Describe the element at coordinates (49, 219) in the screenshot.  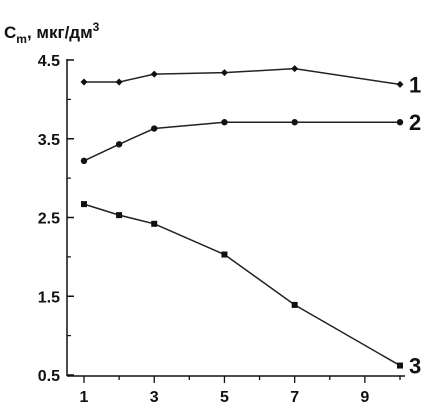
I see `y-tick-label: 2.5` at that location.